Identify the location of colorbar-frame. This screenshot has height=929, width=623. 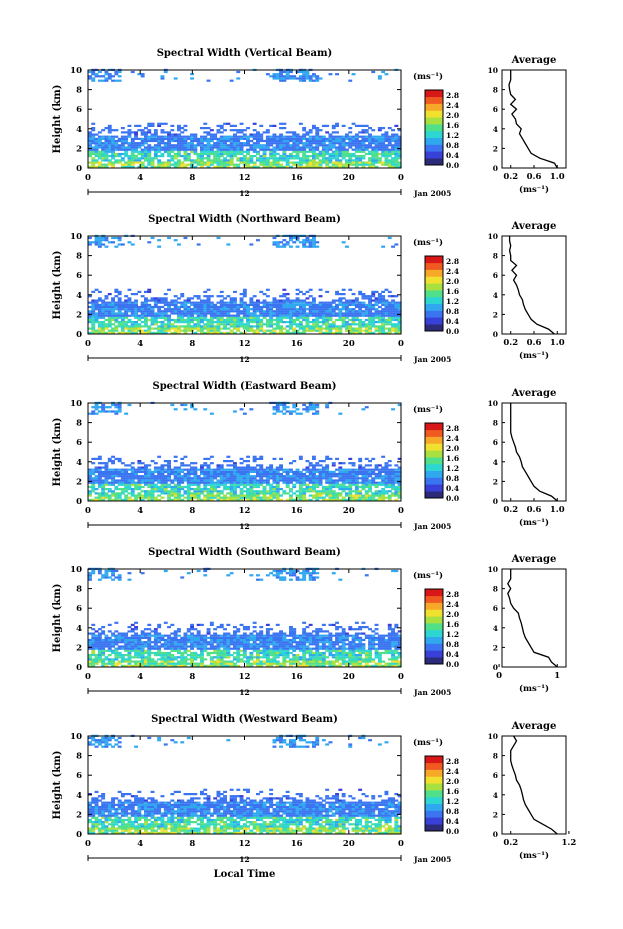
(434, 460).